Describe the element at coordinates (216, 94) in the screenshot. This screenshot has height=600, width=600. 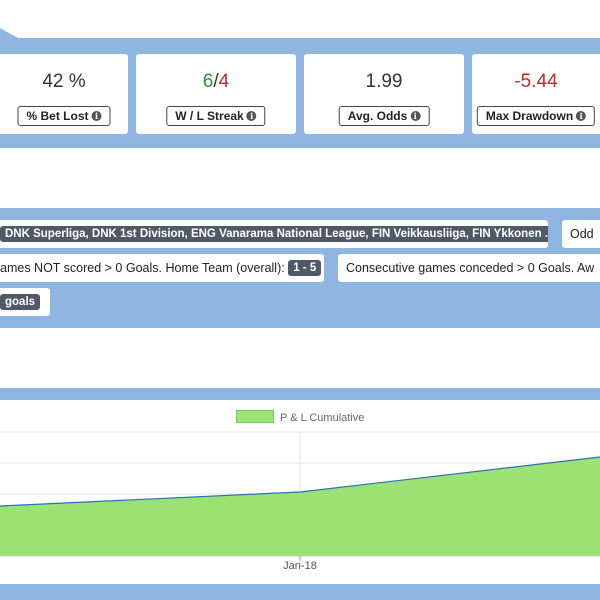
I see `stat-card-wl-streak: 6/4 W / L Streak i` at that location.